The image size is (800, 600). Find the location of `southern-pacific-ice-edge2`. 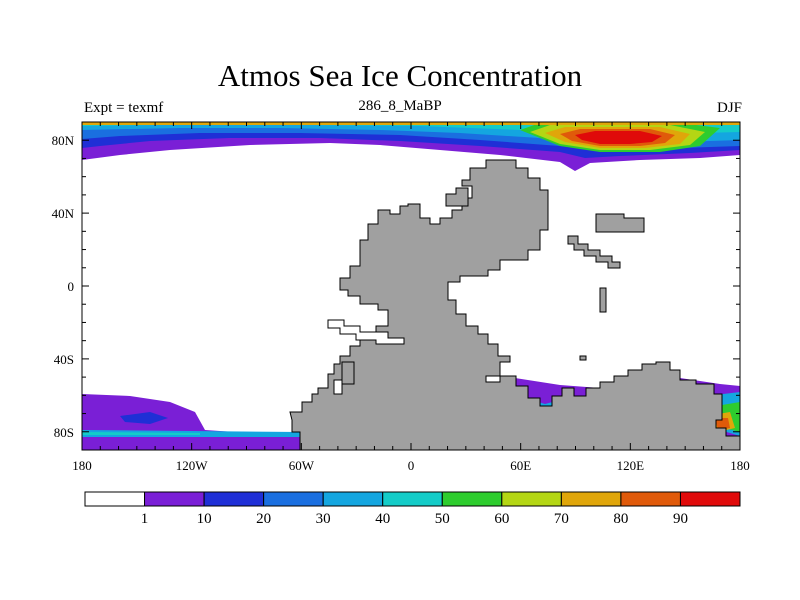

southern-pacific-ice-edge2 is located at coordinates (141, 433).